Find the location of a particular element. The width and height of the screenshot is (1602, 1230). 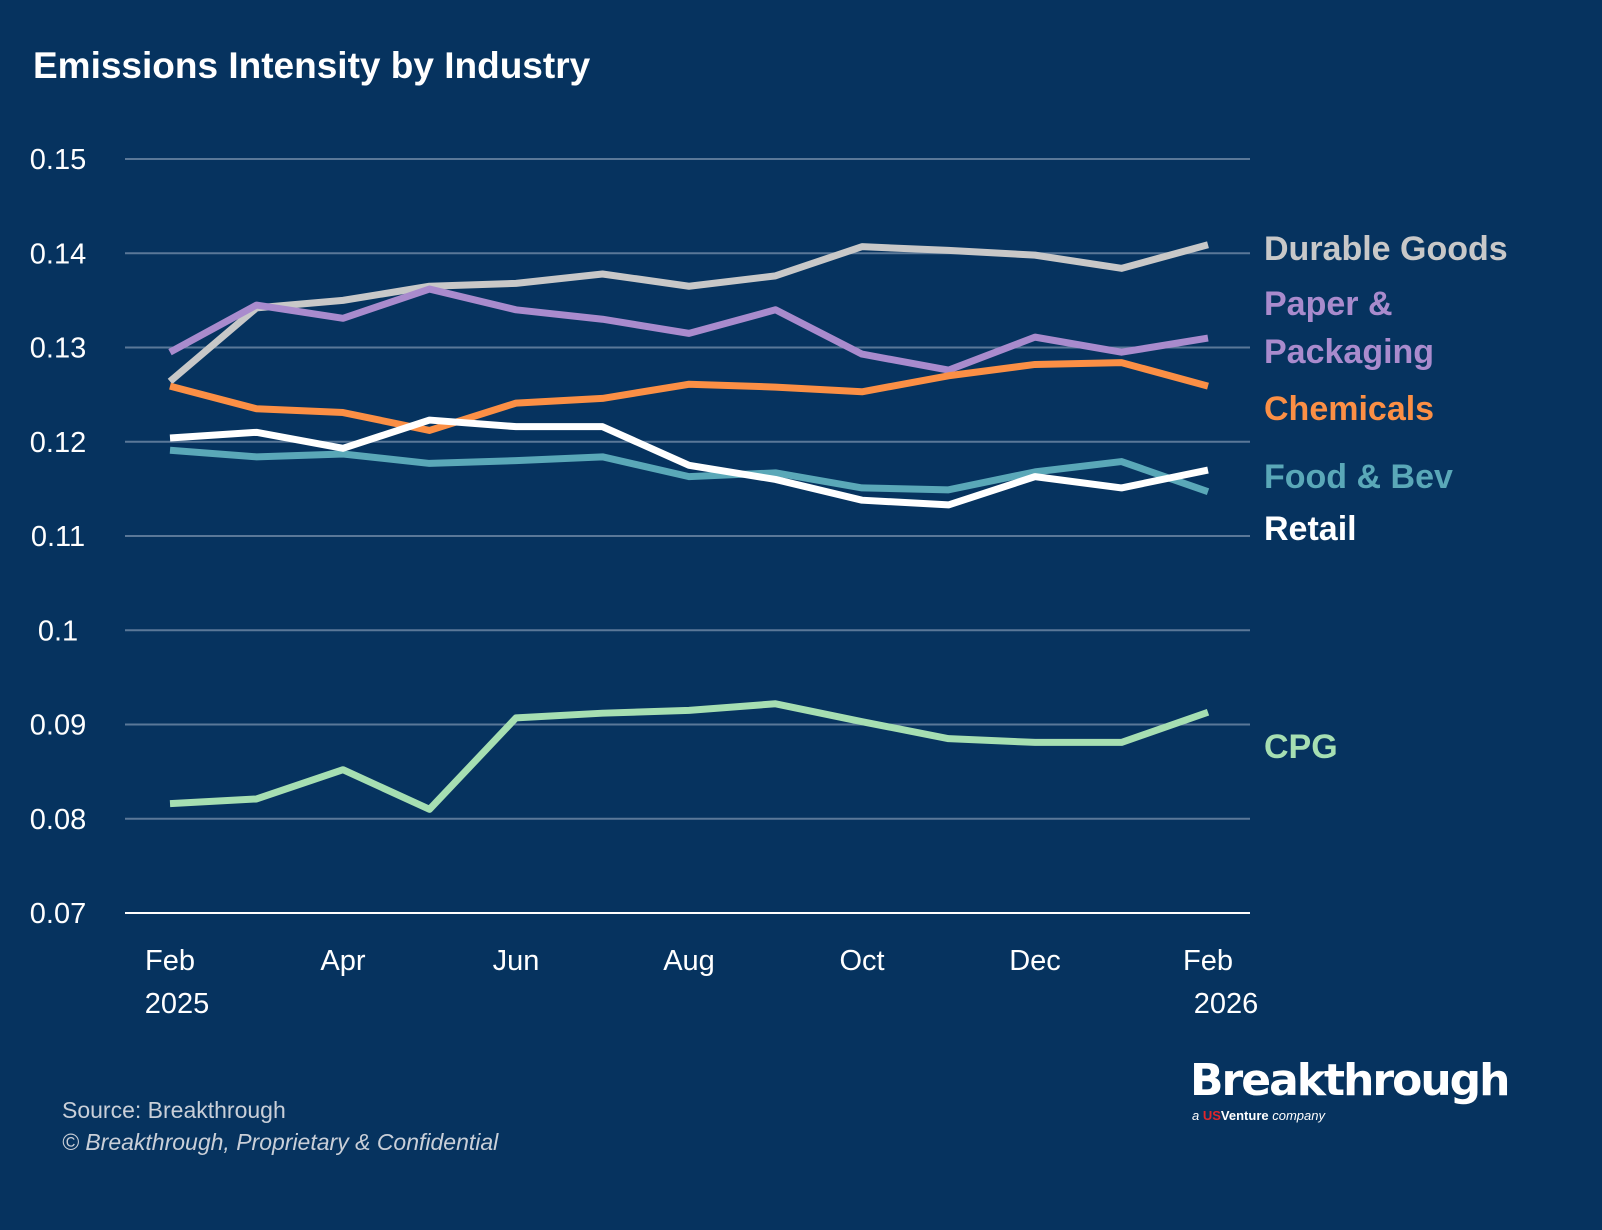

x-tick-label: Aug is located at coordinates (689, 961).